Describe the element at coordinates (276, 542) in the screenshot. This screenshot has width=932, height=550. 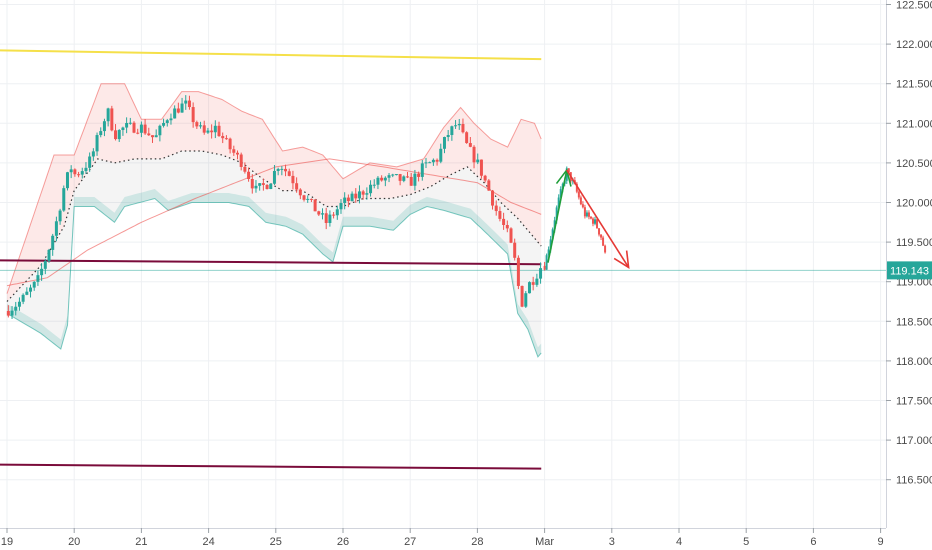
I see `time-axis-label: 25` at that location.